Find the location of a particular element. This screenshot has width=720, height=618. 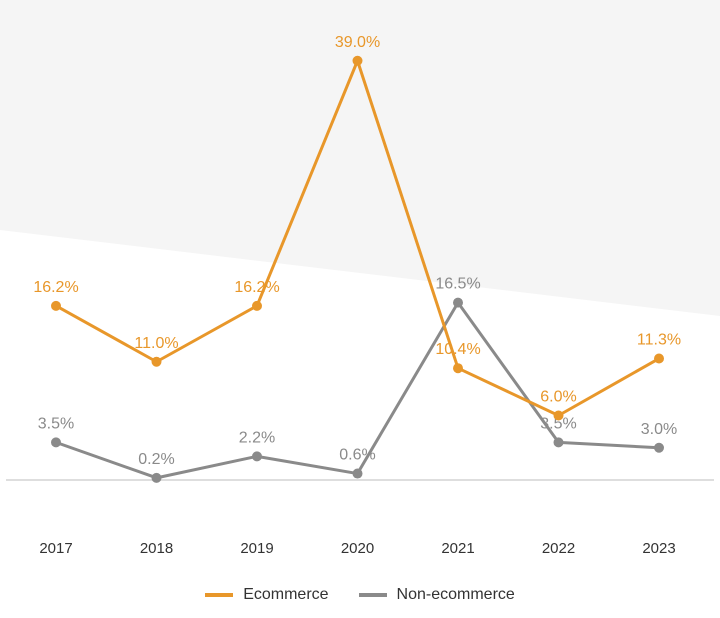

data-label-ecommerce-2022: 6.0% is located at coordinates (558, 397).